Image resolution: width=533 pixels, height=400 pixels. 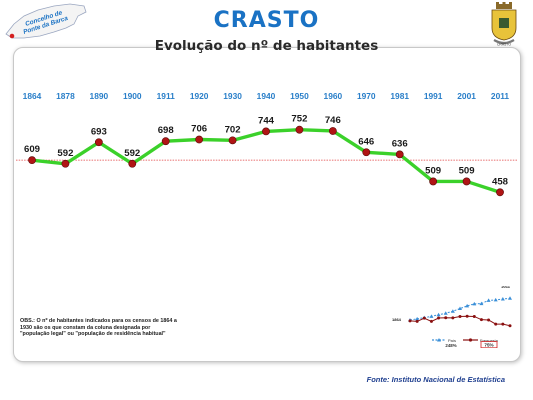 I want to click on badge-shape, so click(x=46, y=21).